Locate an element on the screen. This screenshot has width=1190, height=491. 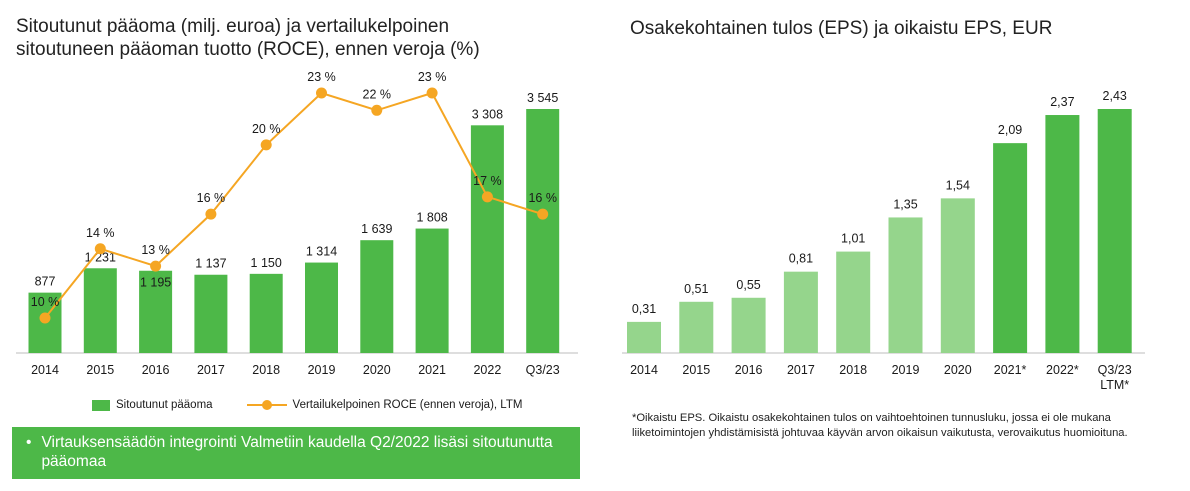
x-tick-label: 2021 is located at coordinates (432, 370).